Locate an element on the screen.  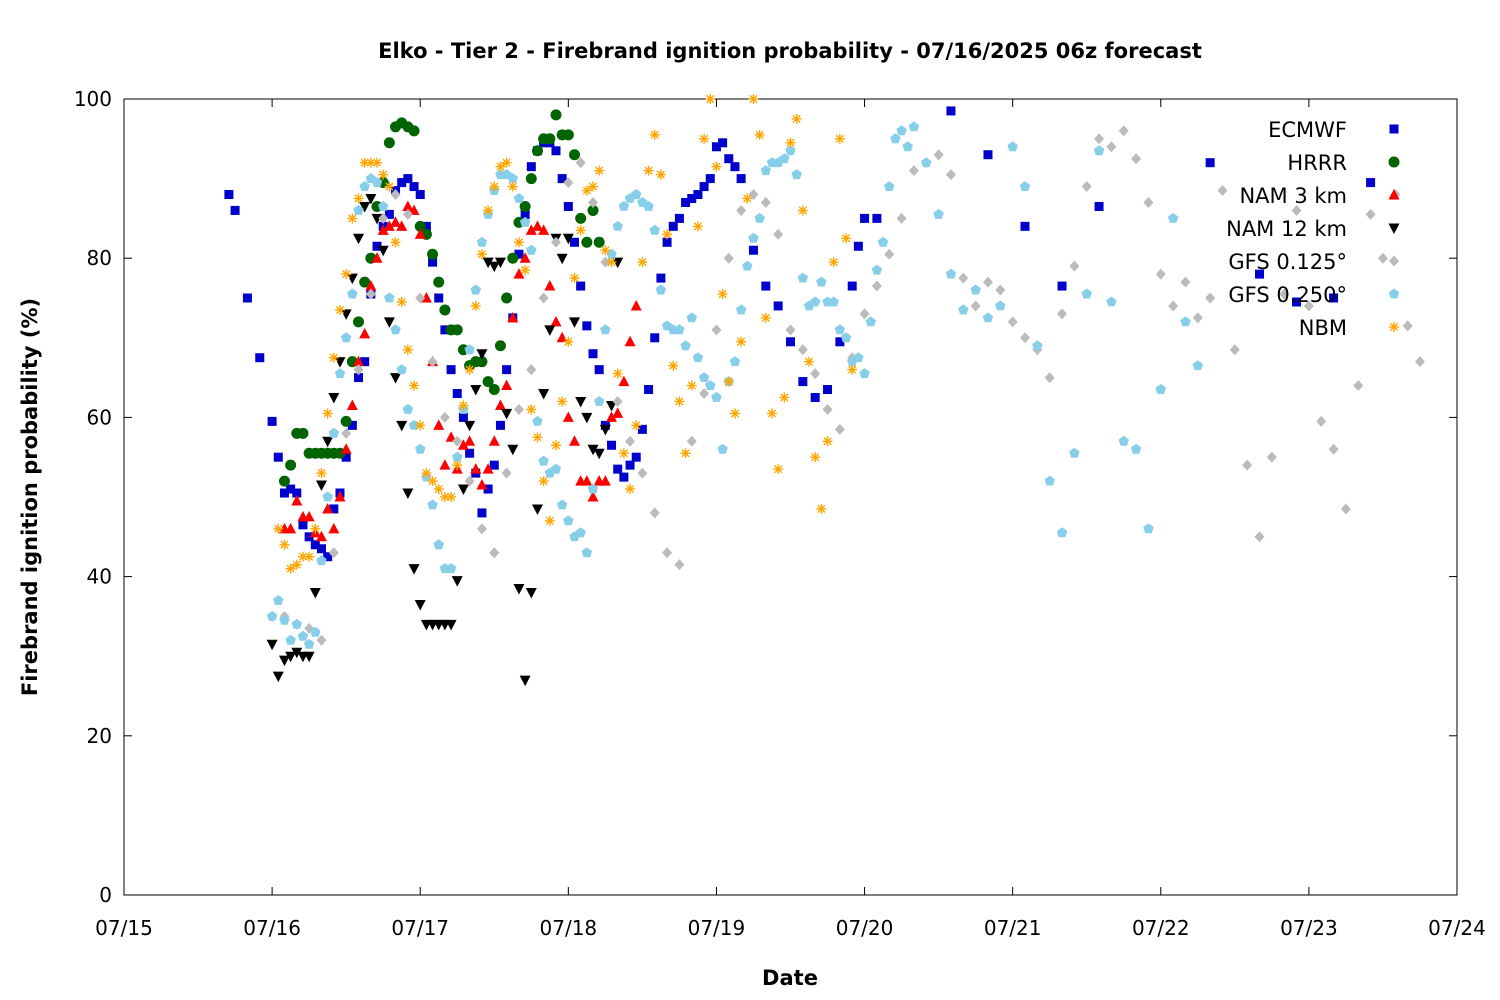
legend-label: HRRR is located at coordinates (1317, 163).